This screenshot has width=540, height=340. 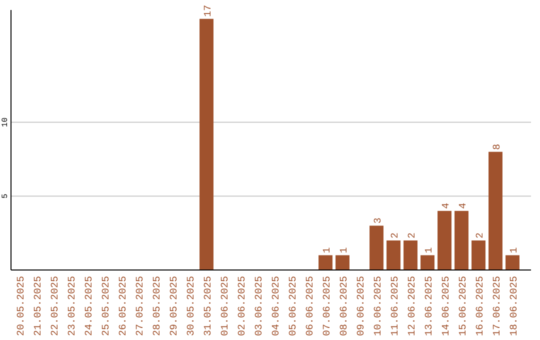 I want to click on x-tick-label: 25.05.2025, so click(x=107, y=306).